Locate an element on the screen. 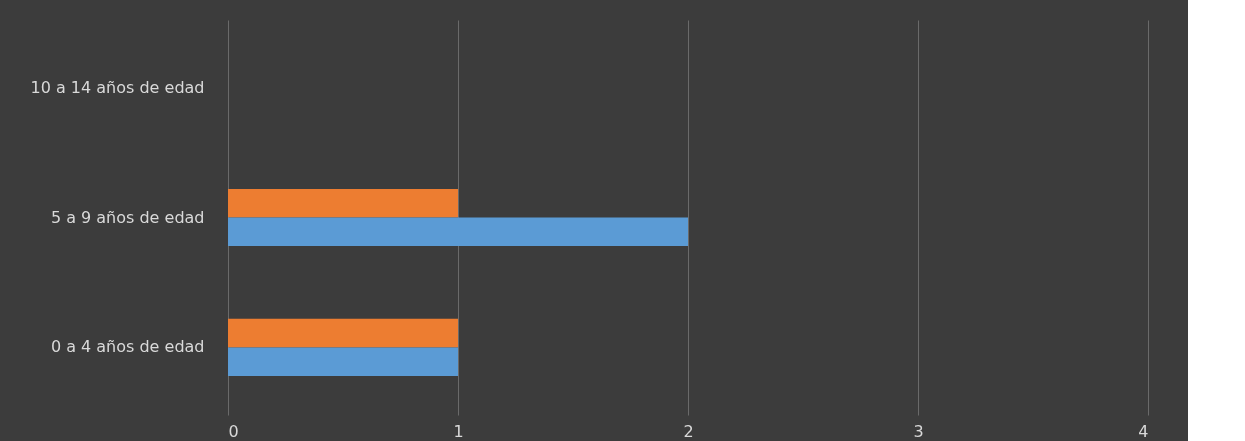 This screenshot has height=441, width=1245. x-tick-label: 4 is located at coordinates (1143, 431).